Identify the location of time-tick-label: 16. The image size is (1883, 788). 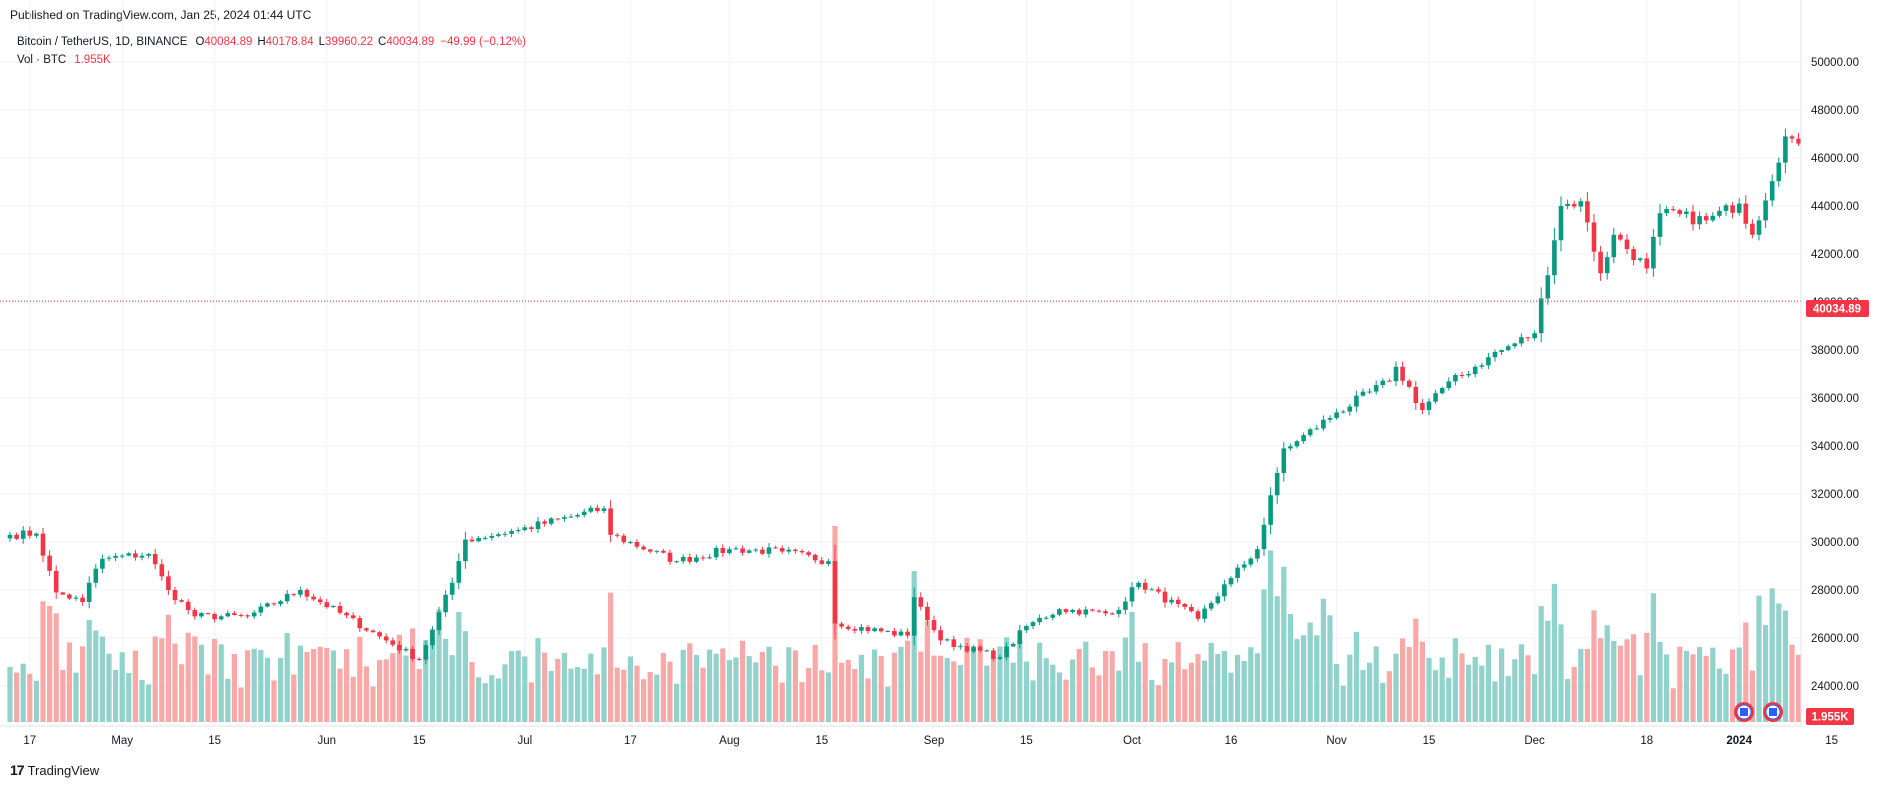
(1231, 741).